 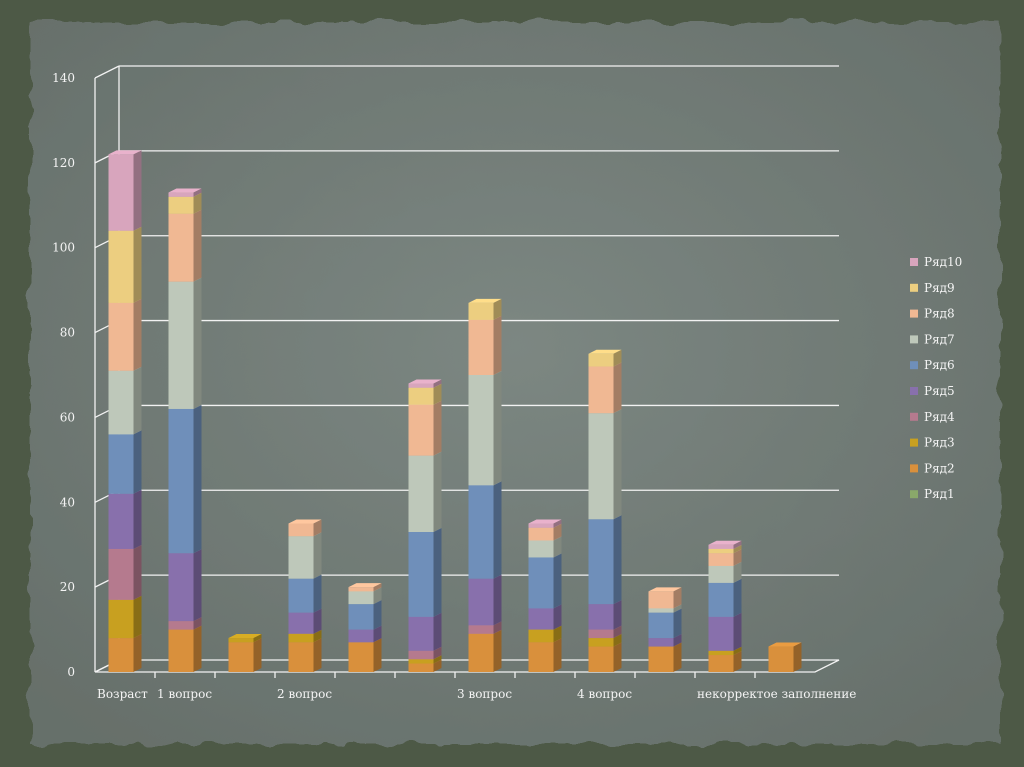 I want to click on y-tick-label: 80, so click(x=67, y=333).